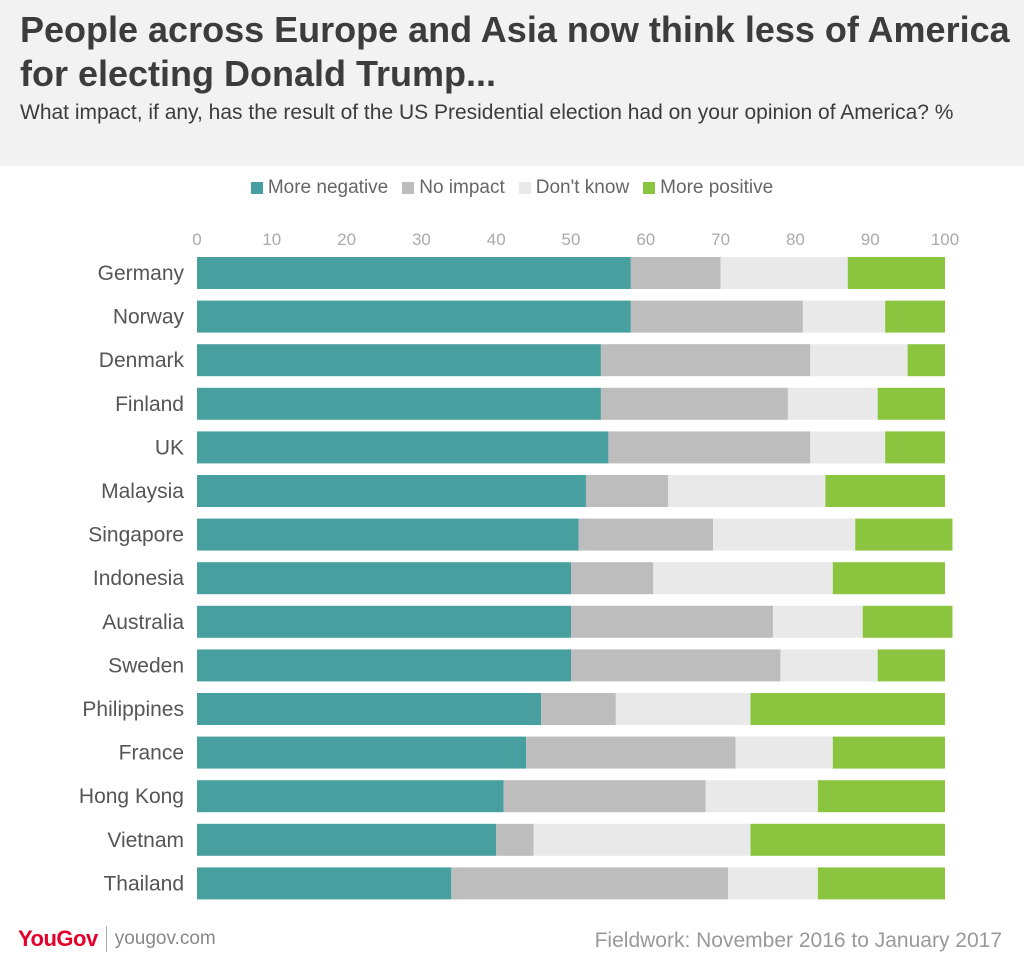 Image resolution: width=1024 pixels, height=975 pixels. What do you see at coordinates (149, 404) in the screenshot?
I see `category-label-finland: Finland` at bounding box center [149, 404].